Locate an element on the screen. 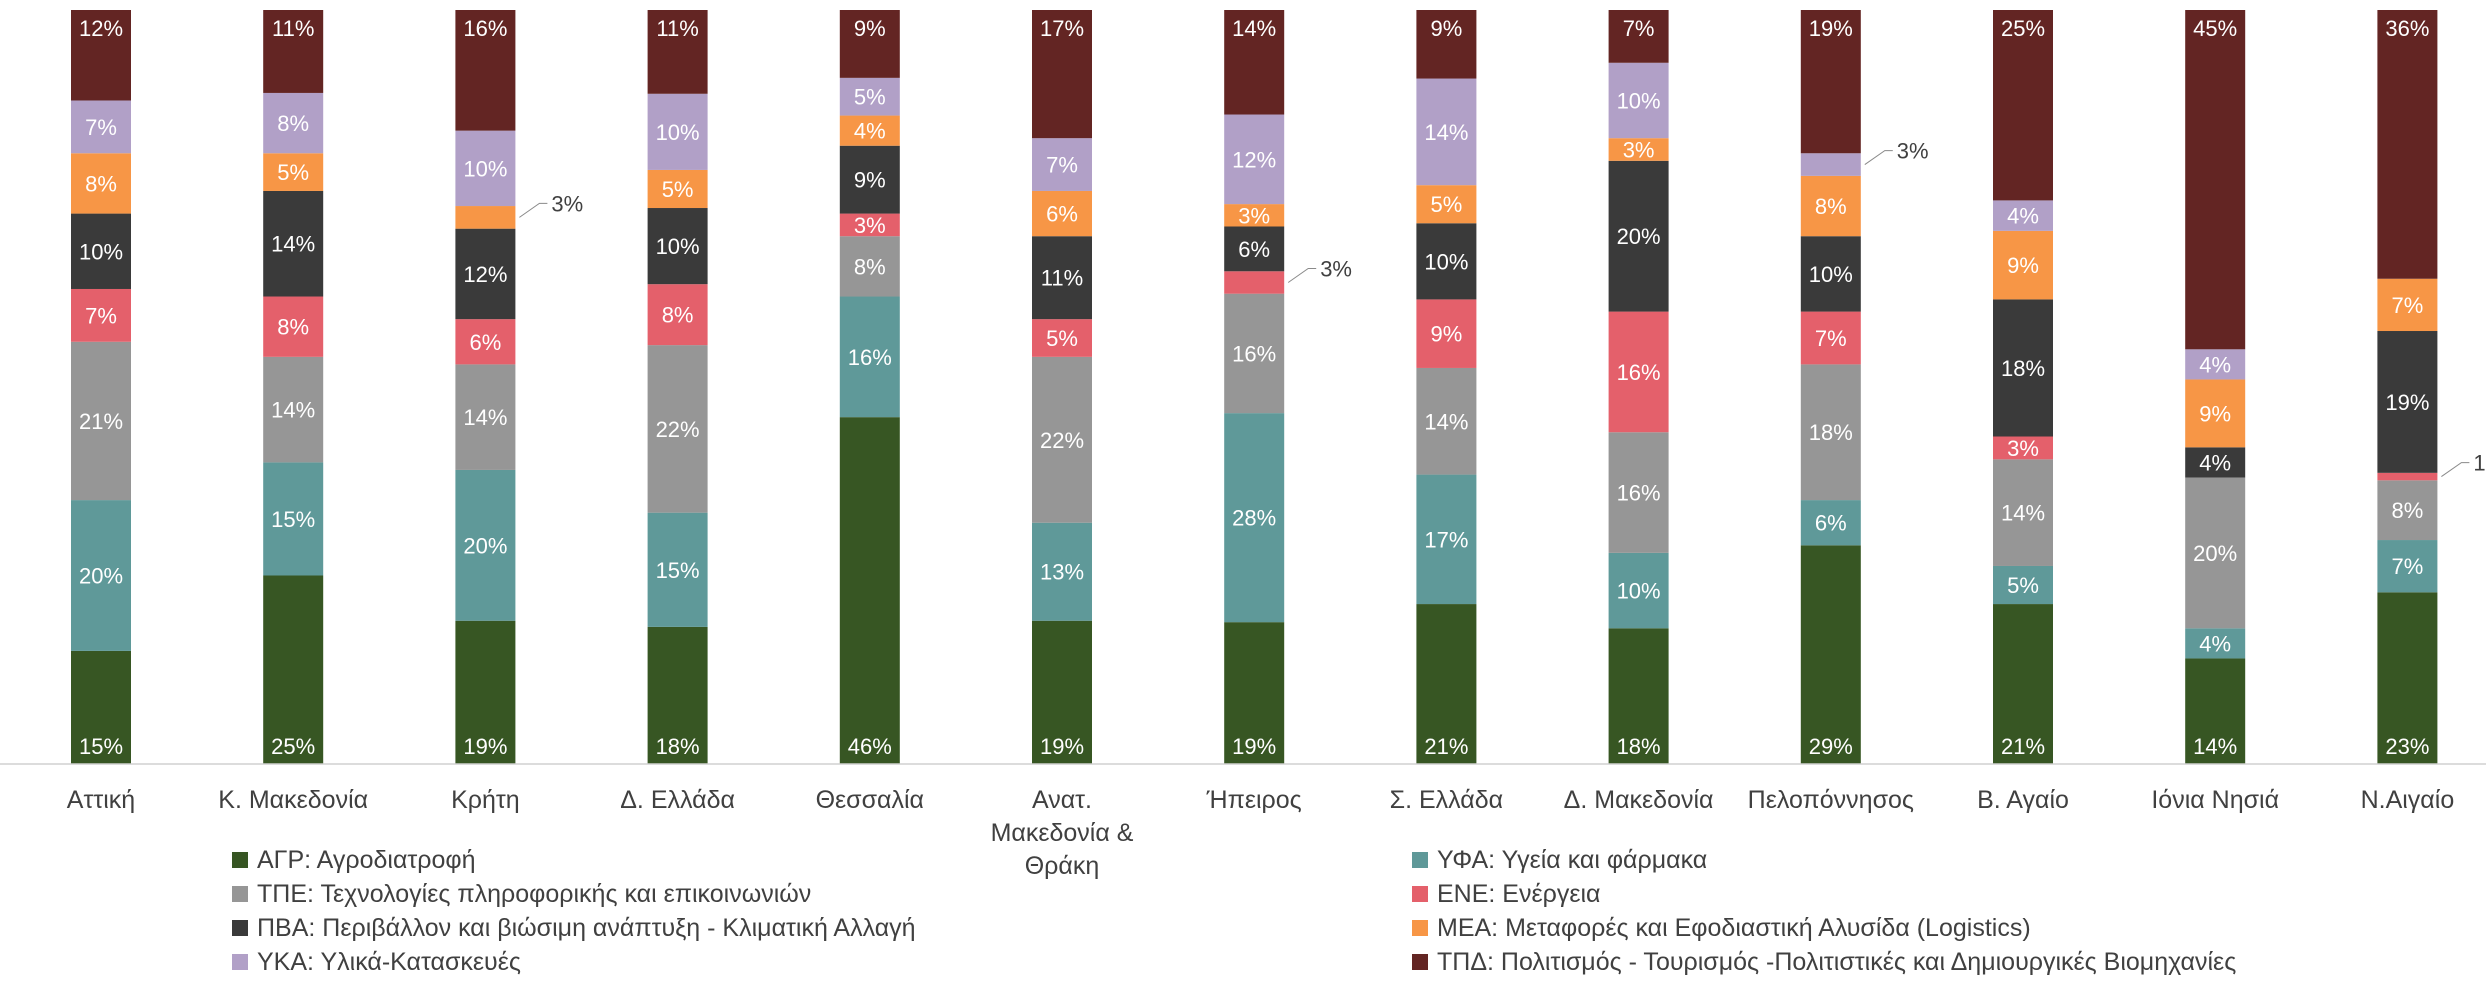 The height and width of the screenshot is (986, 2486). data-label-3-5: 12% is located at coordinates (485, 274).